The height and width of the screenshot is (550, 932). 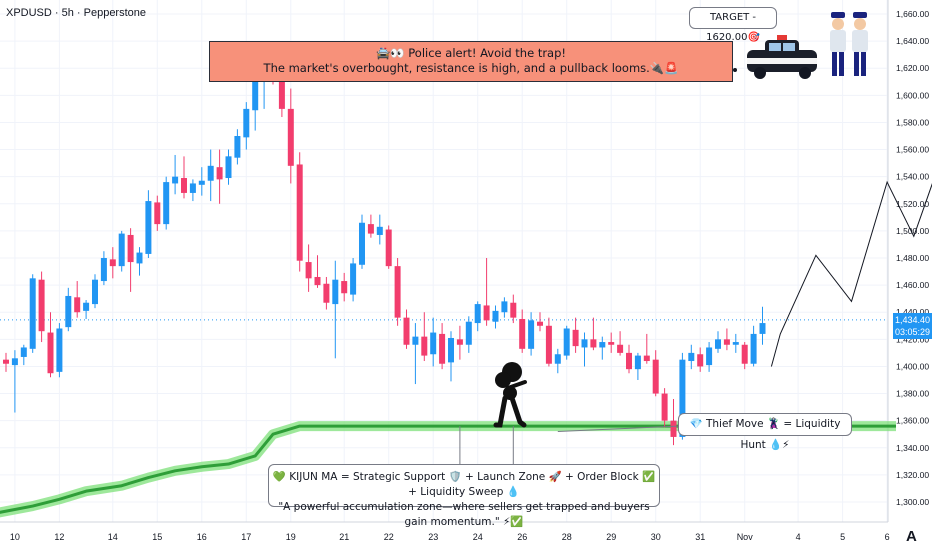 I want to click on x-tick-label: 16, so click(x=202, y=537).